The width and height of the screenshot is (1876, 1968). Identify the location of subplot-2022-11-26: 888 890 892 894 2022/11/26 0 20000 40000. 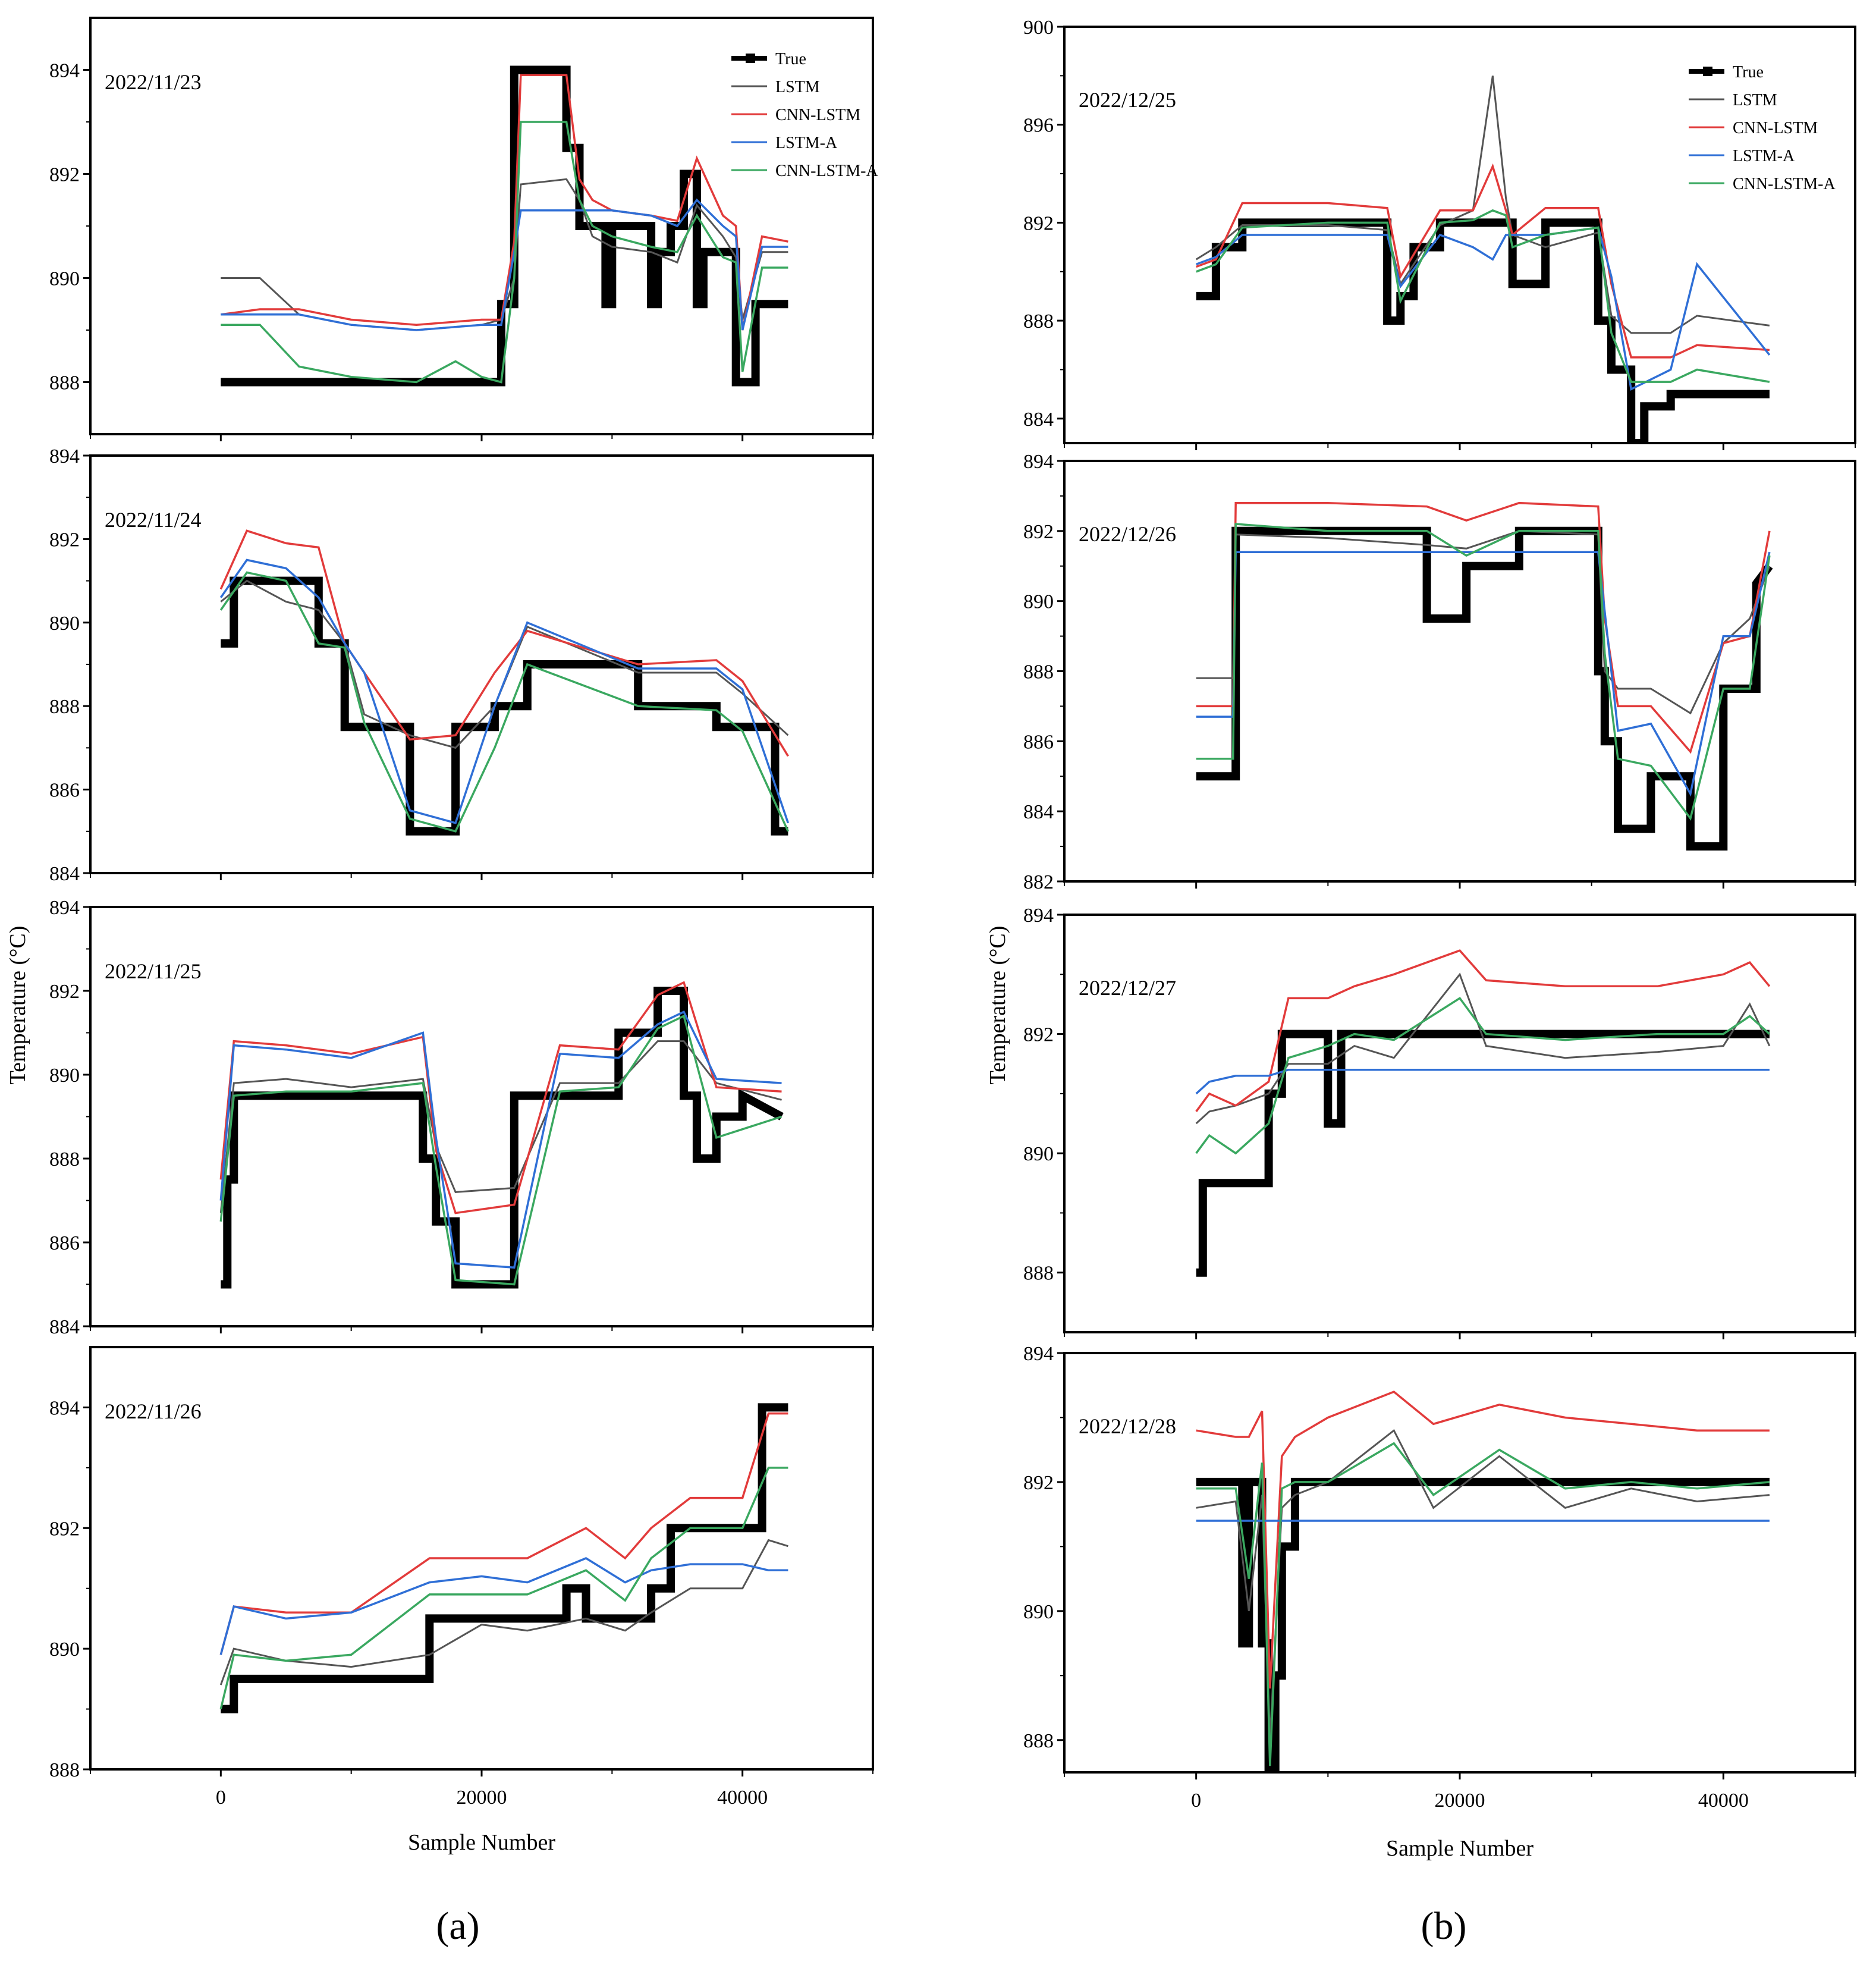
(461, 1577).